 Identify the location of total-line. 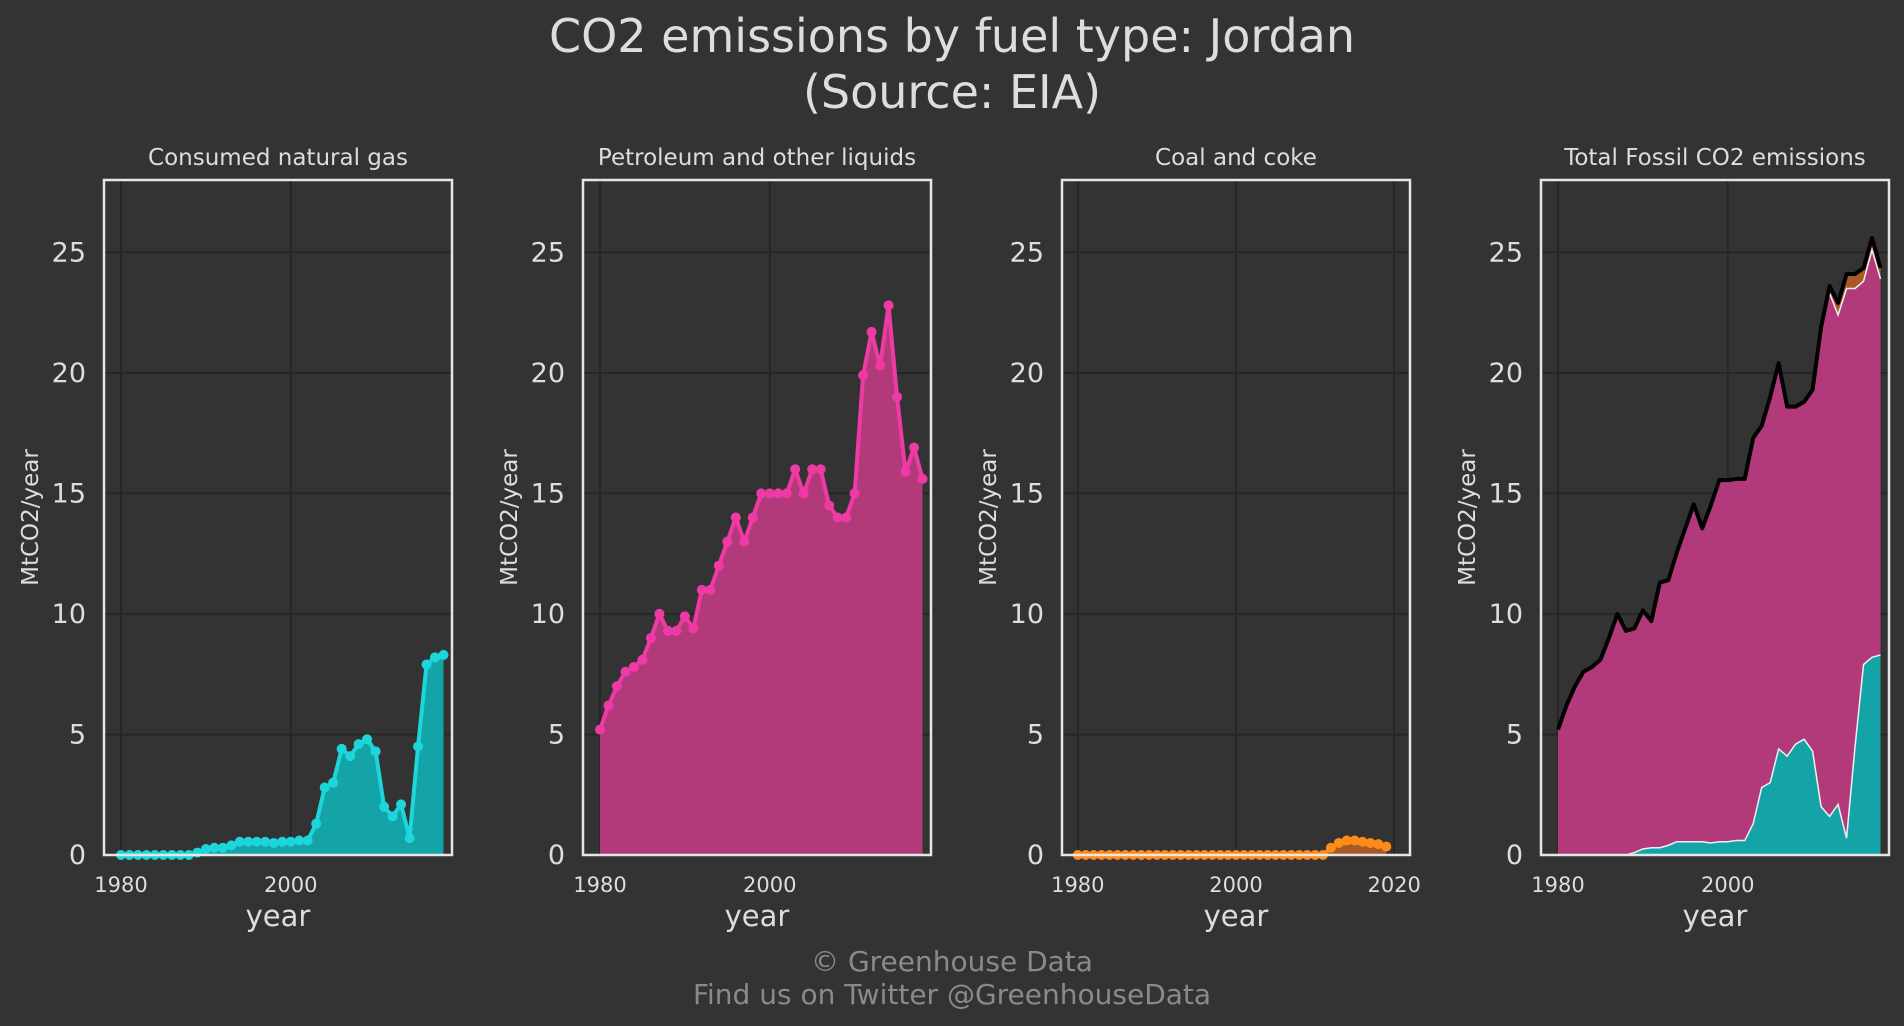
(1719, 483).